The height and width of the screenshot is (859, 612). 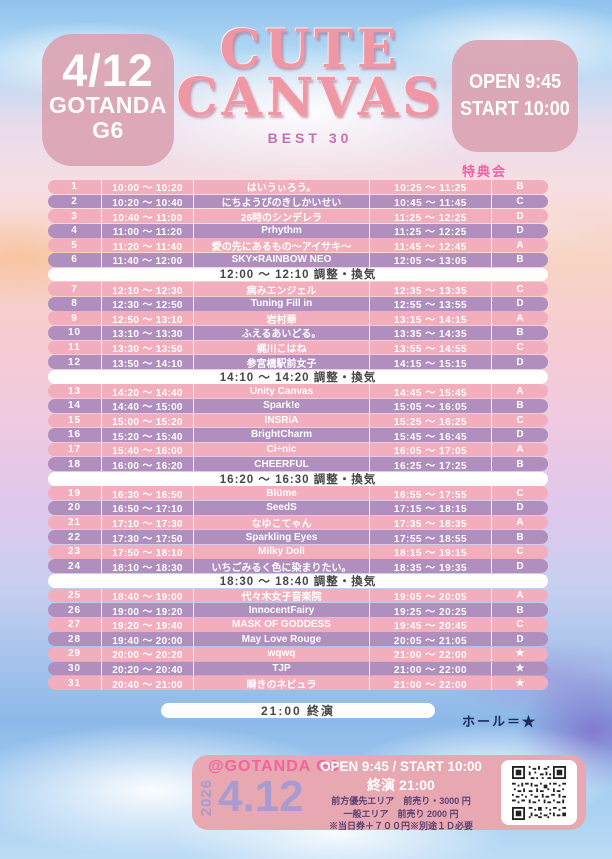 I want to click on start-time: START 10:00, so click(x=515, y=109).